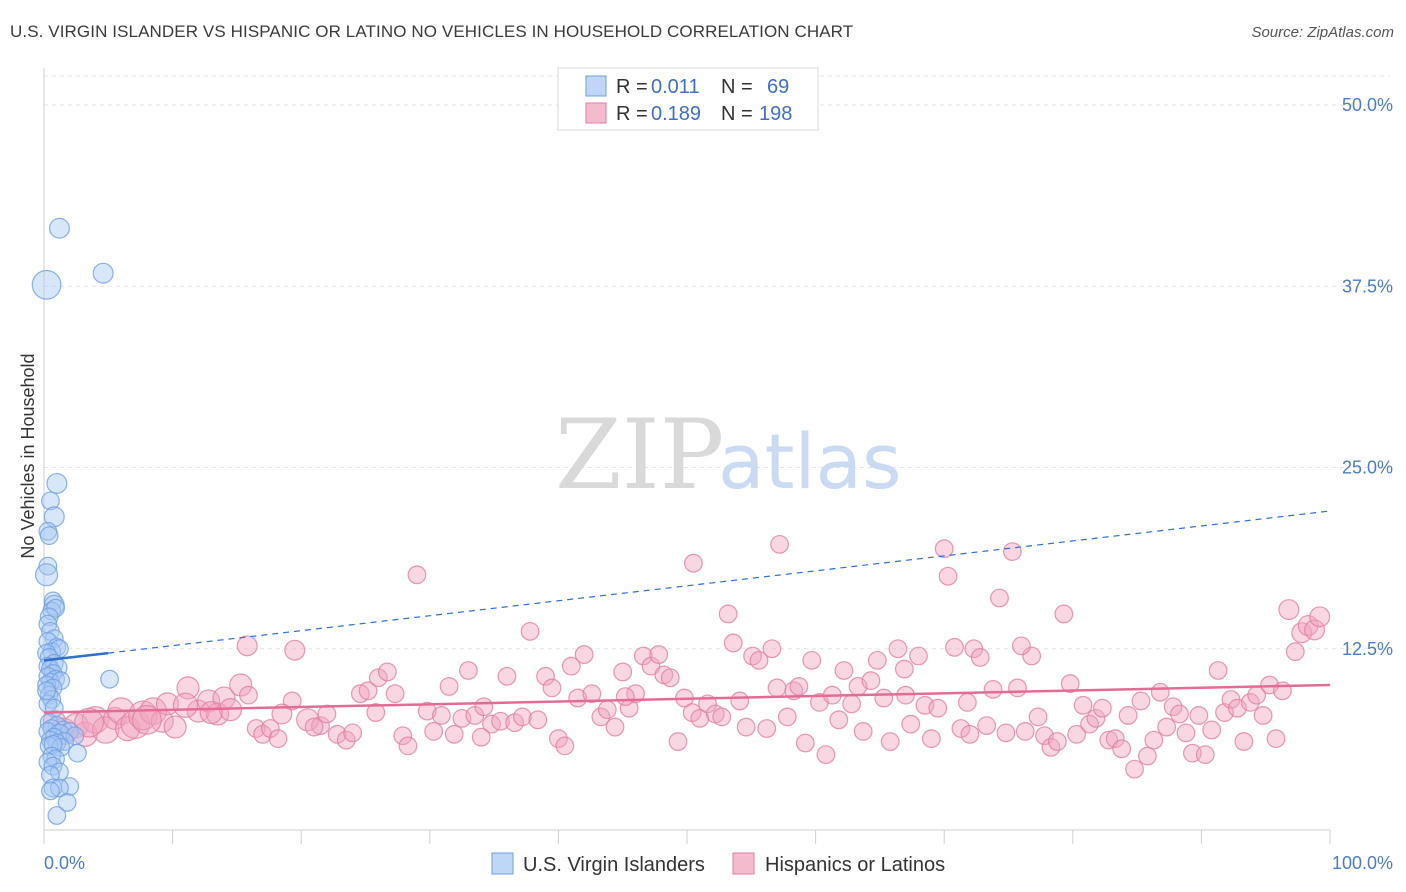 Image resolution: width=1406 pixels, height=892 pixels. I want to click on legend-r-label-blue: R =, so click(632, 87).